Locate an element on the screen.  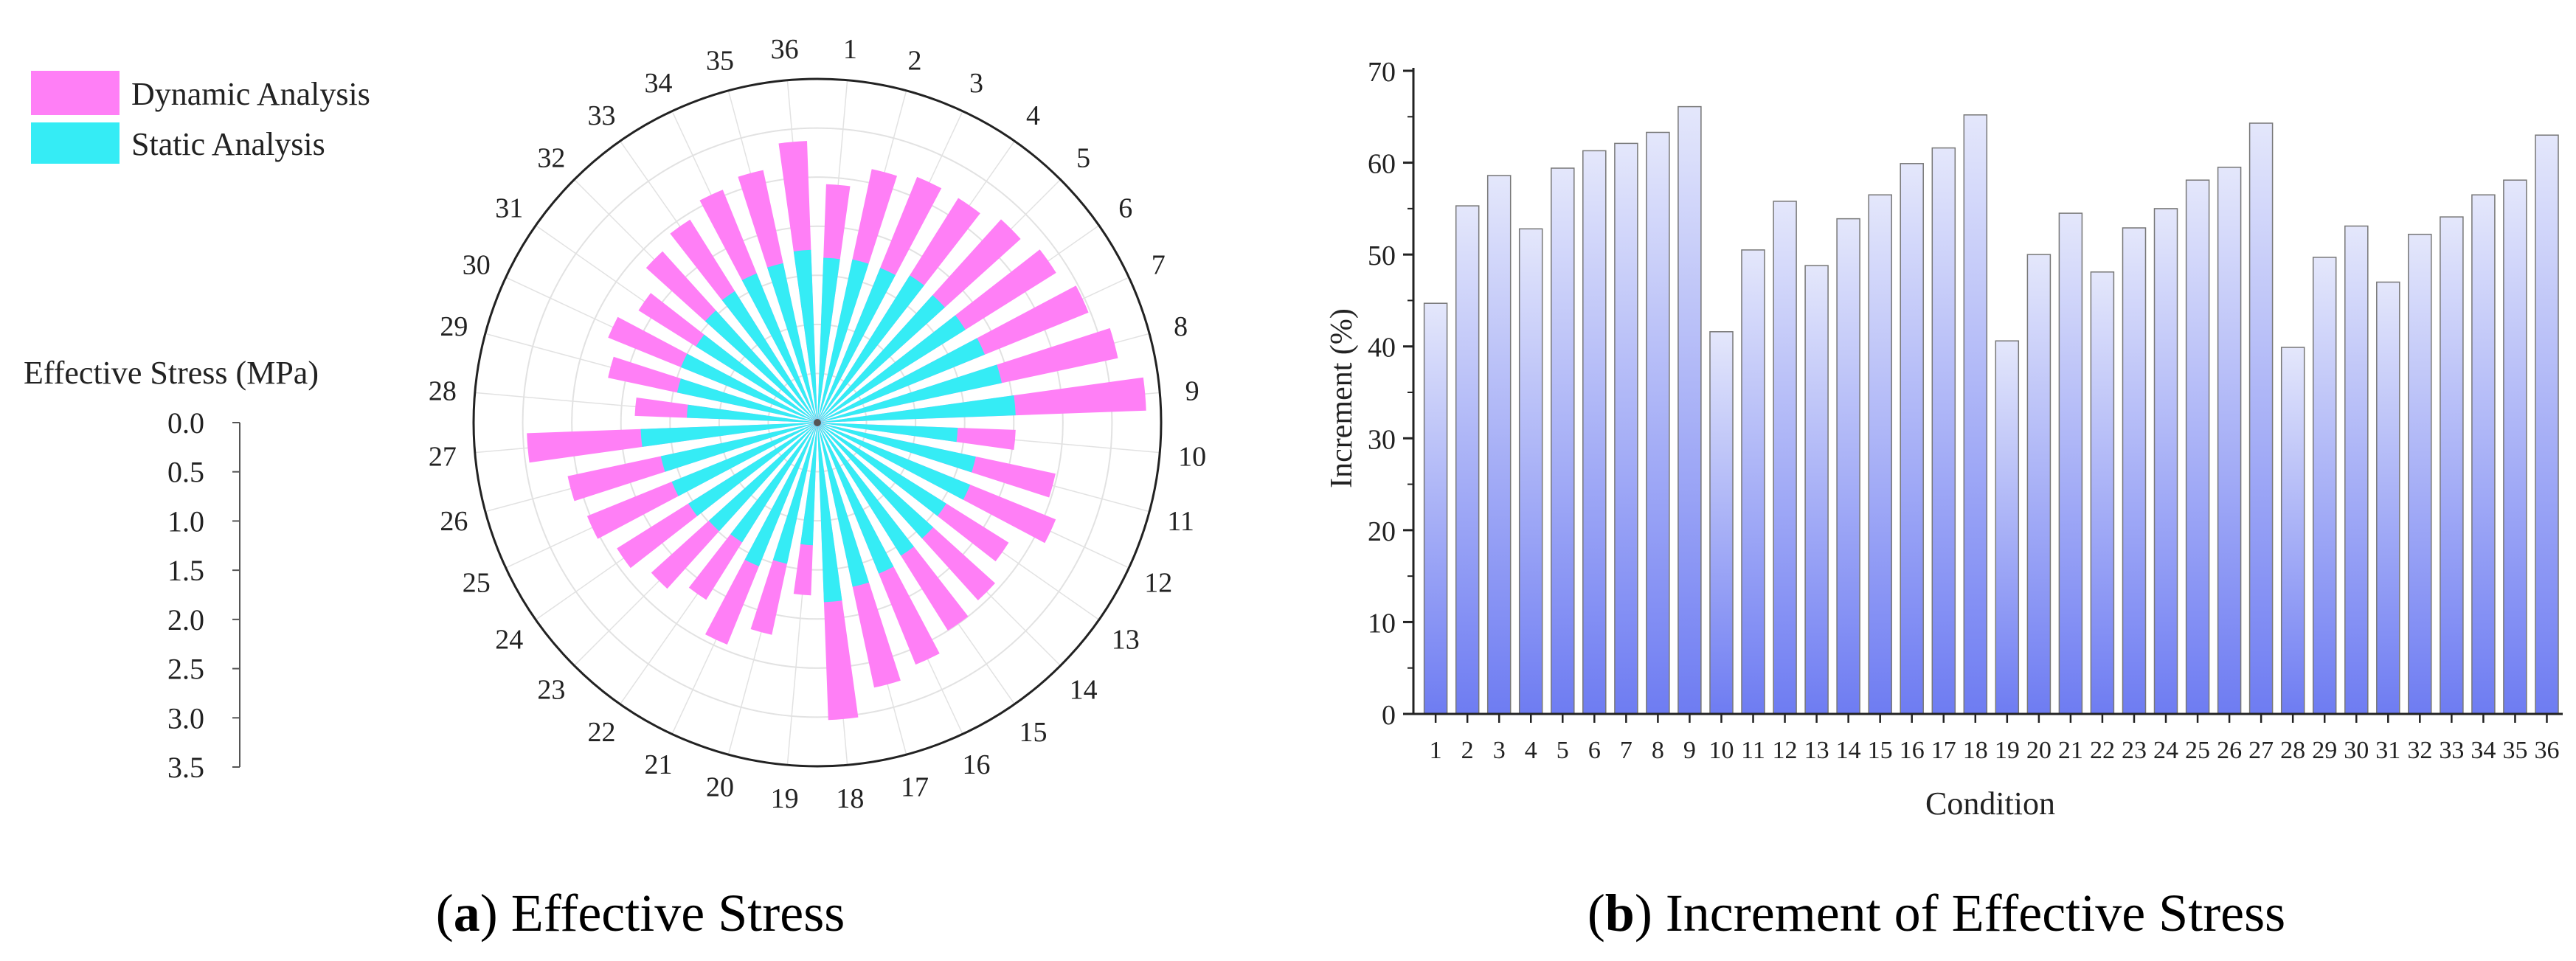
radial-scale-tick-label: 0.0 is located at coordinates (186, 423).